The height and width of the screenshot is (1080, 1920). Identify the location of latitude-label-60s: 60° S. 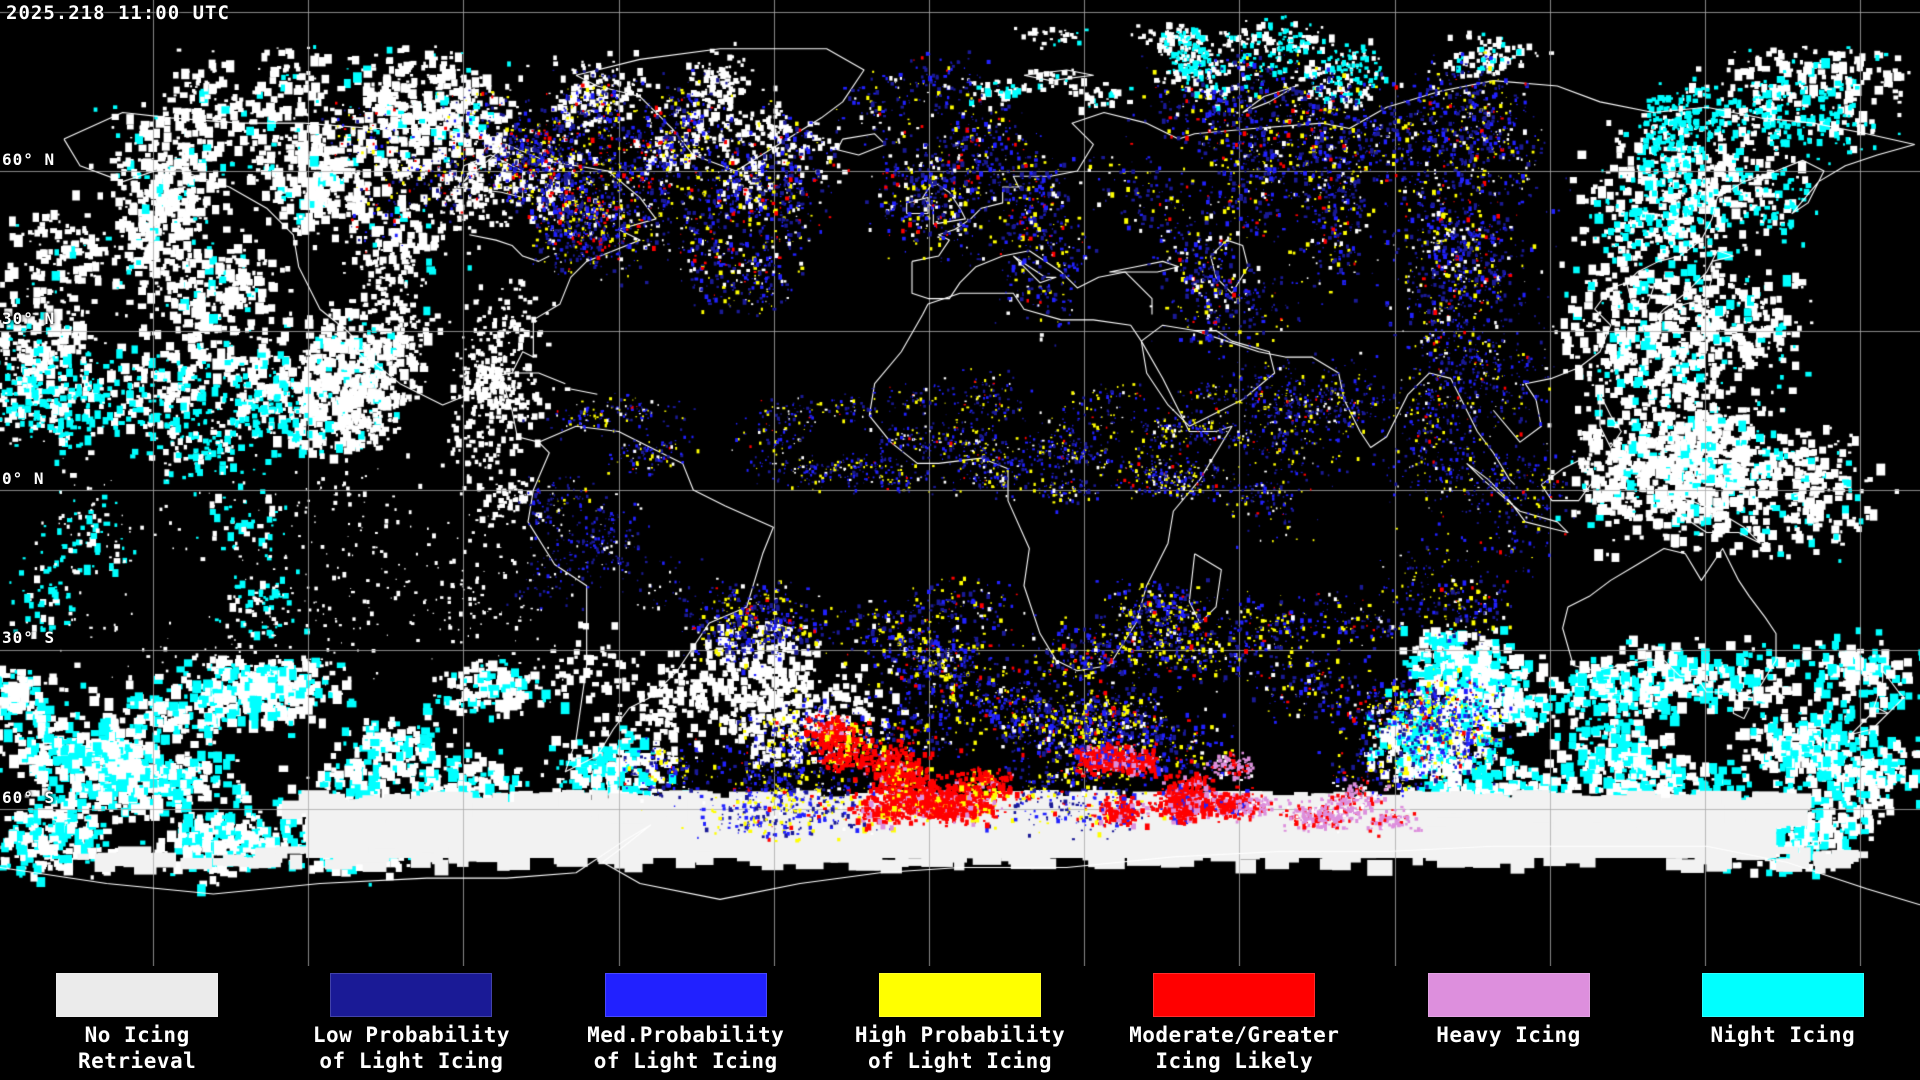
(29, 797).